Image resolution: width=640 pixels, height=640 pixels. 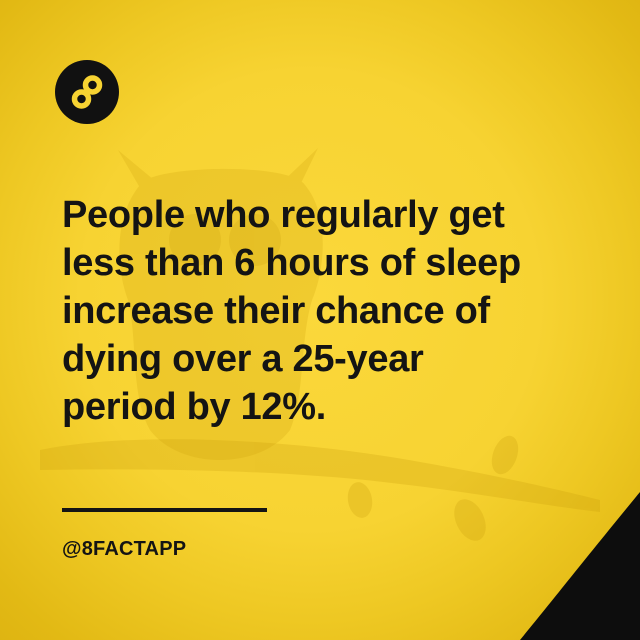 What do you see at coordinates (243, 359) in the screenshot?
I see `fact-line: dying over a 25-year` at bounding box center [243, 359].